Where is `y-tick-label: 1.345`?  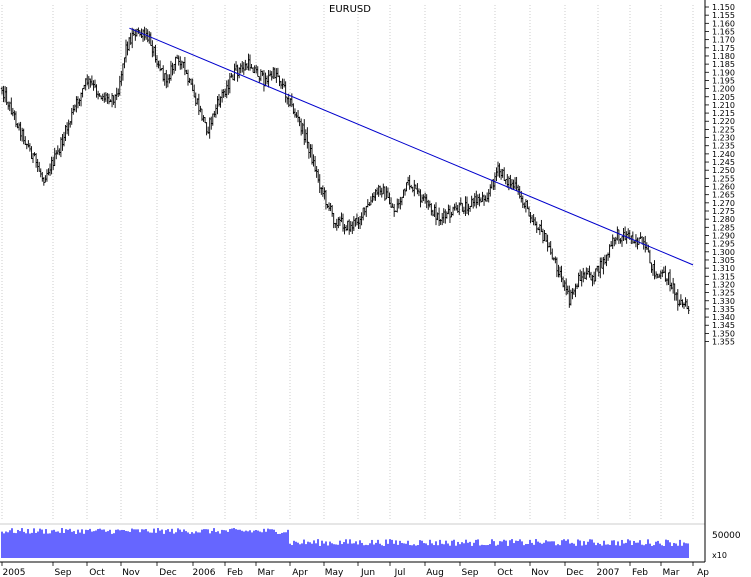
y-tick-label: 1.345 is located at coordinates (723, 325).